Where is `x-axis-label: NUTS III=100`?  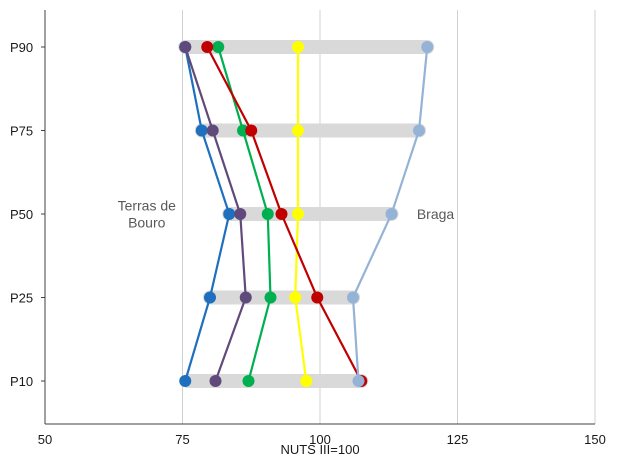
x-axis-label: NUTS III=100 is located at coordinates (319, 449).